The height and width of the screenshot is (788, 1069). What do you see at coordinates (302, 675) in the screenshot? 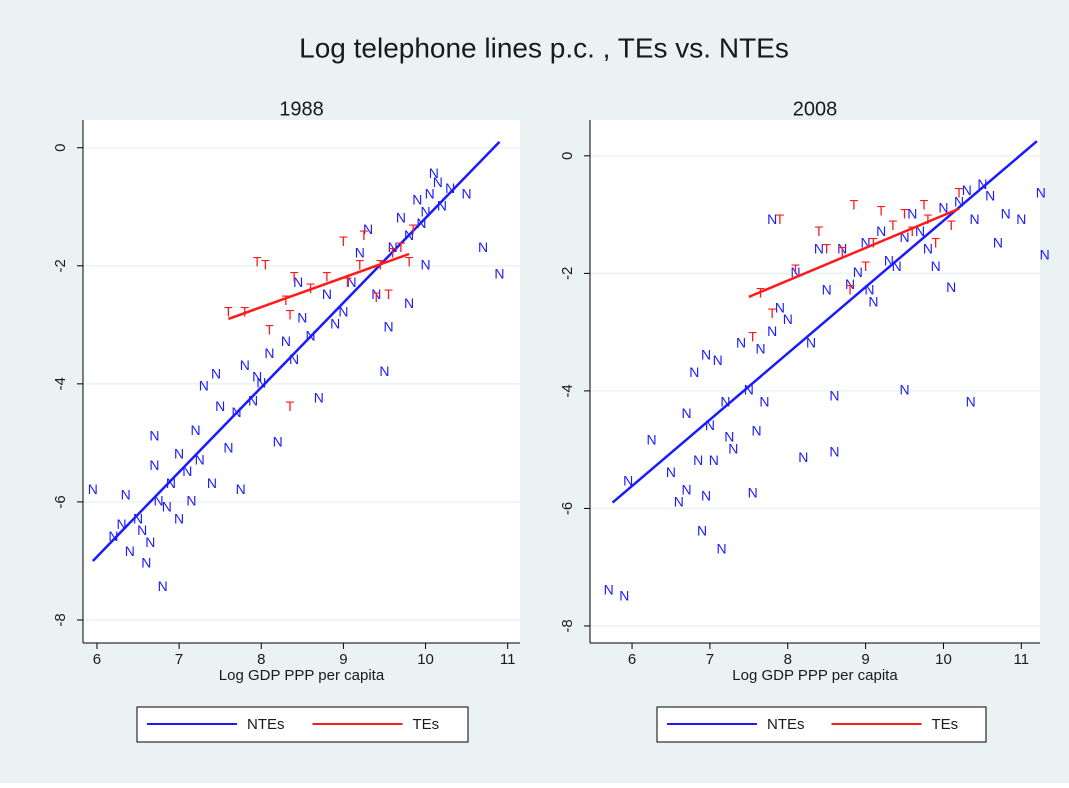
I see `x-axis-label: Log GDP PPP per capita` at bounding box center [302, 675].